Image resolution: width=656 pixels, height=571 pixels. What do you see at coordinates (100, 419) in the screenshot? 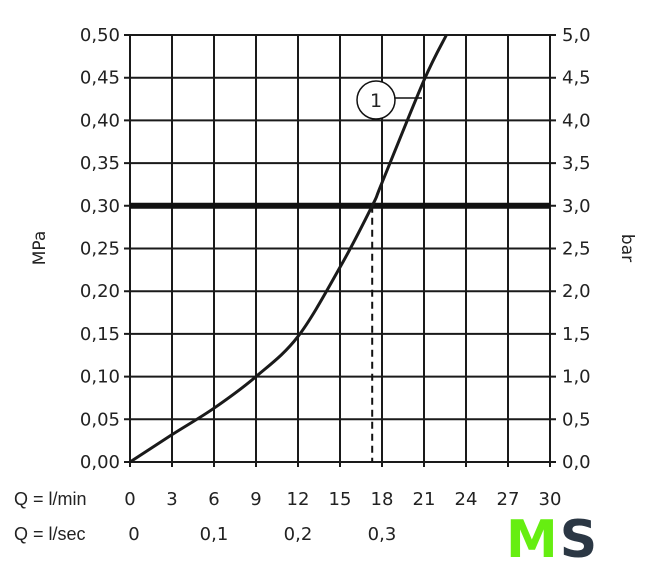
I see `y-tick-label: 0,05` at bounding box center [100, 419].